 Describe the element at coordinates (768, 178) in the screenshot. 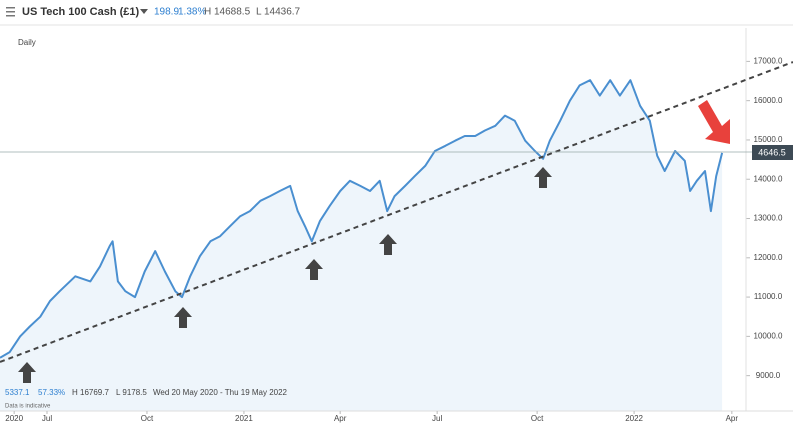

I see `y-tick-label: 14000.0` at that location.